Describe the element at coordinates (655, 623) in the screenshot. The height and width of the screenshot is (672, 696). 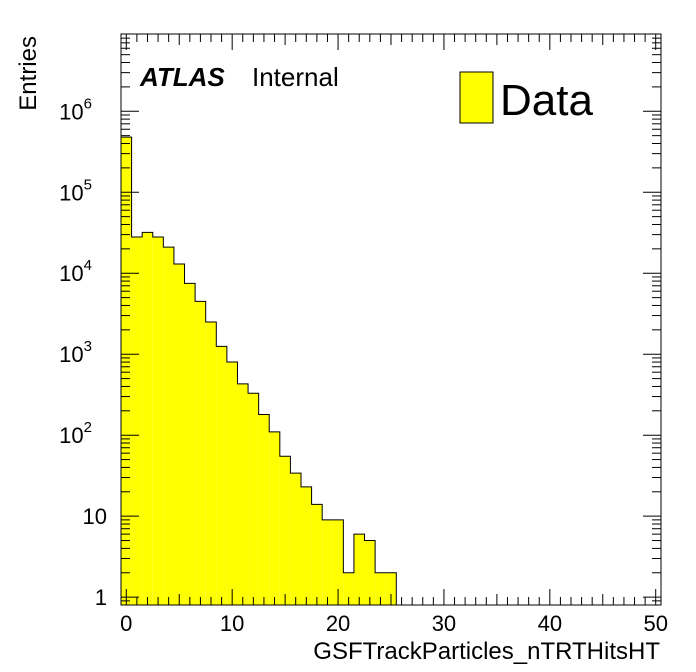
I see `x-tick-label: 50` at that location.